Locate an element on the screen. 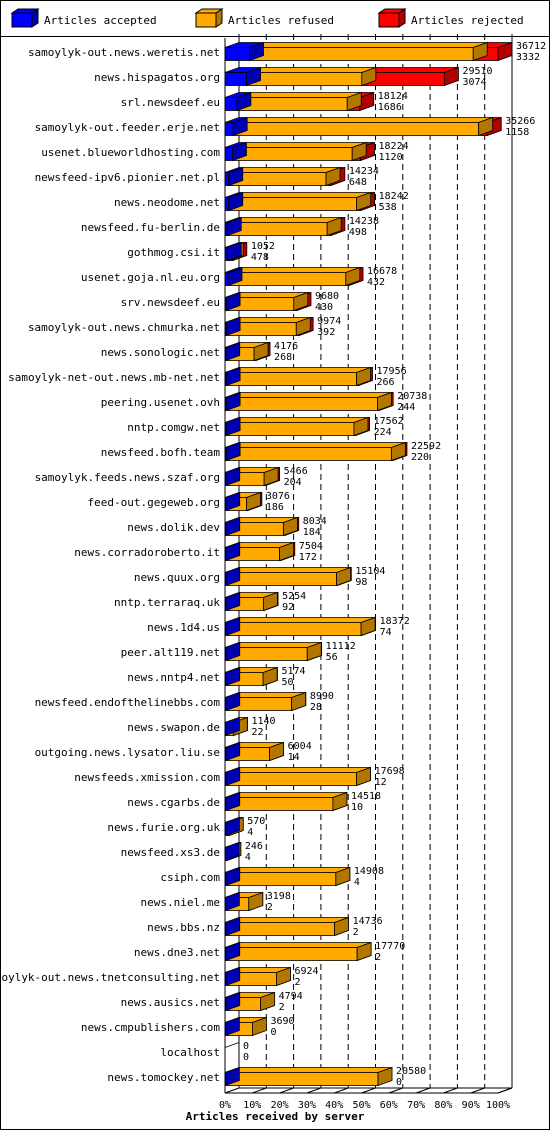 This screenshot has width=550, height=1130. rejected-count-label: 22 is located at coordinates (257, 732).